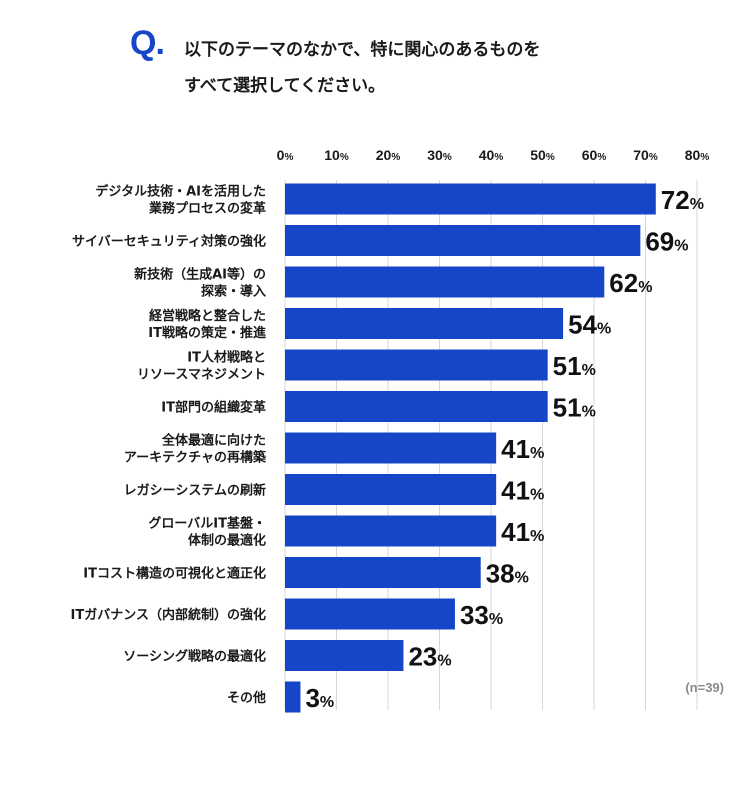 The width and height of the screenshot is (754, 800). What do you see at coordinates (168, 615) in the screenshot?
I see `category-label: ITガバナンス（内部統制）の強化` at bounding box center [168, 615].